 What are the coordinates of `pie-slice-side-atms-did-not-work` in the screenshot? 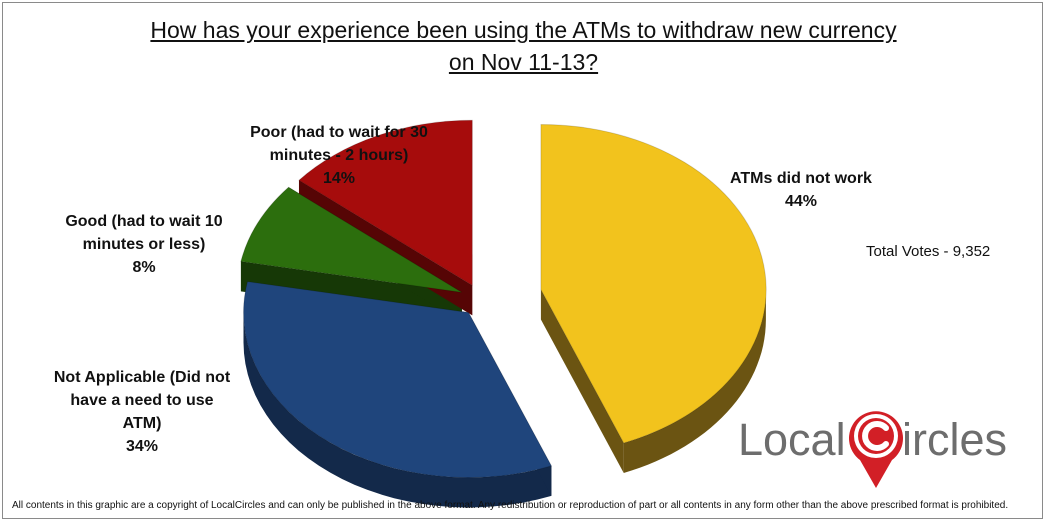 It's located at (694, 381).